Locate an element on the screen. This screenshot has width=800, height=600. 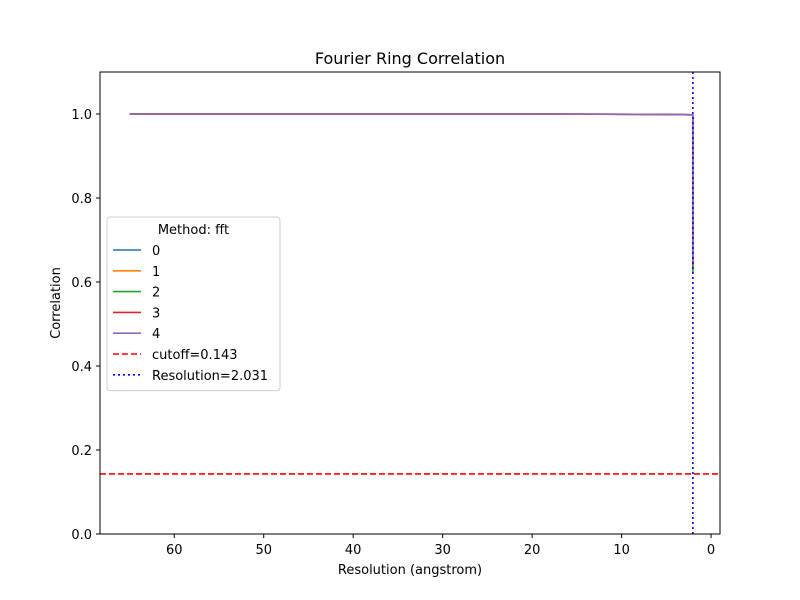
legend-title: Method: fft is located at coordinates (193, 230).